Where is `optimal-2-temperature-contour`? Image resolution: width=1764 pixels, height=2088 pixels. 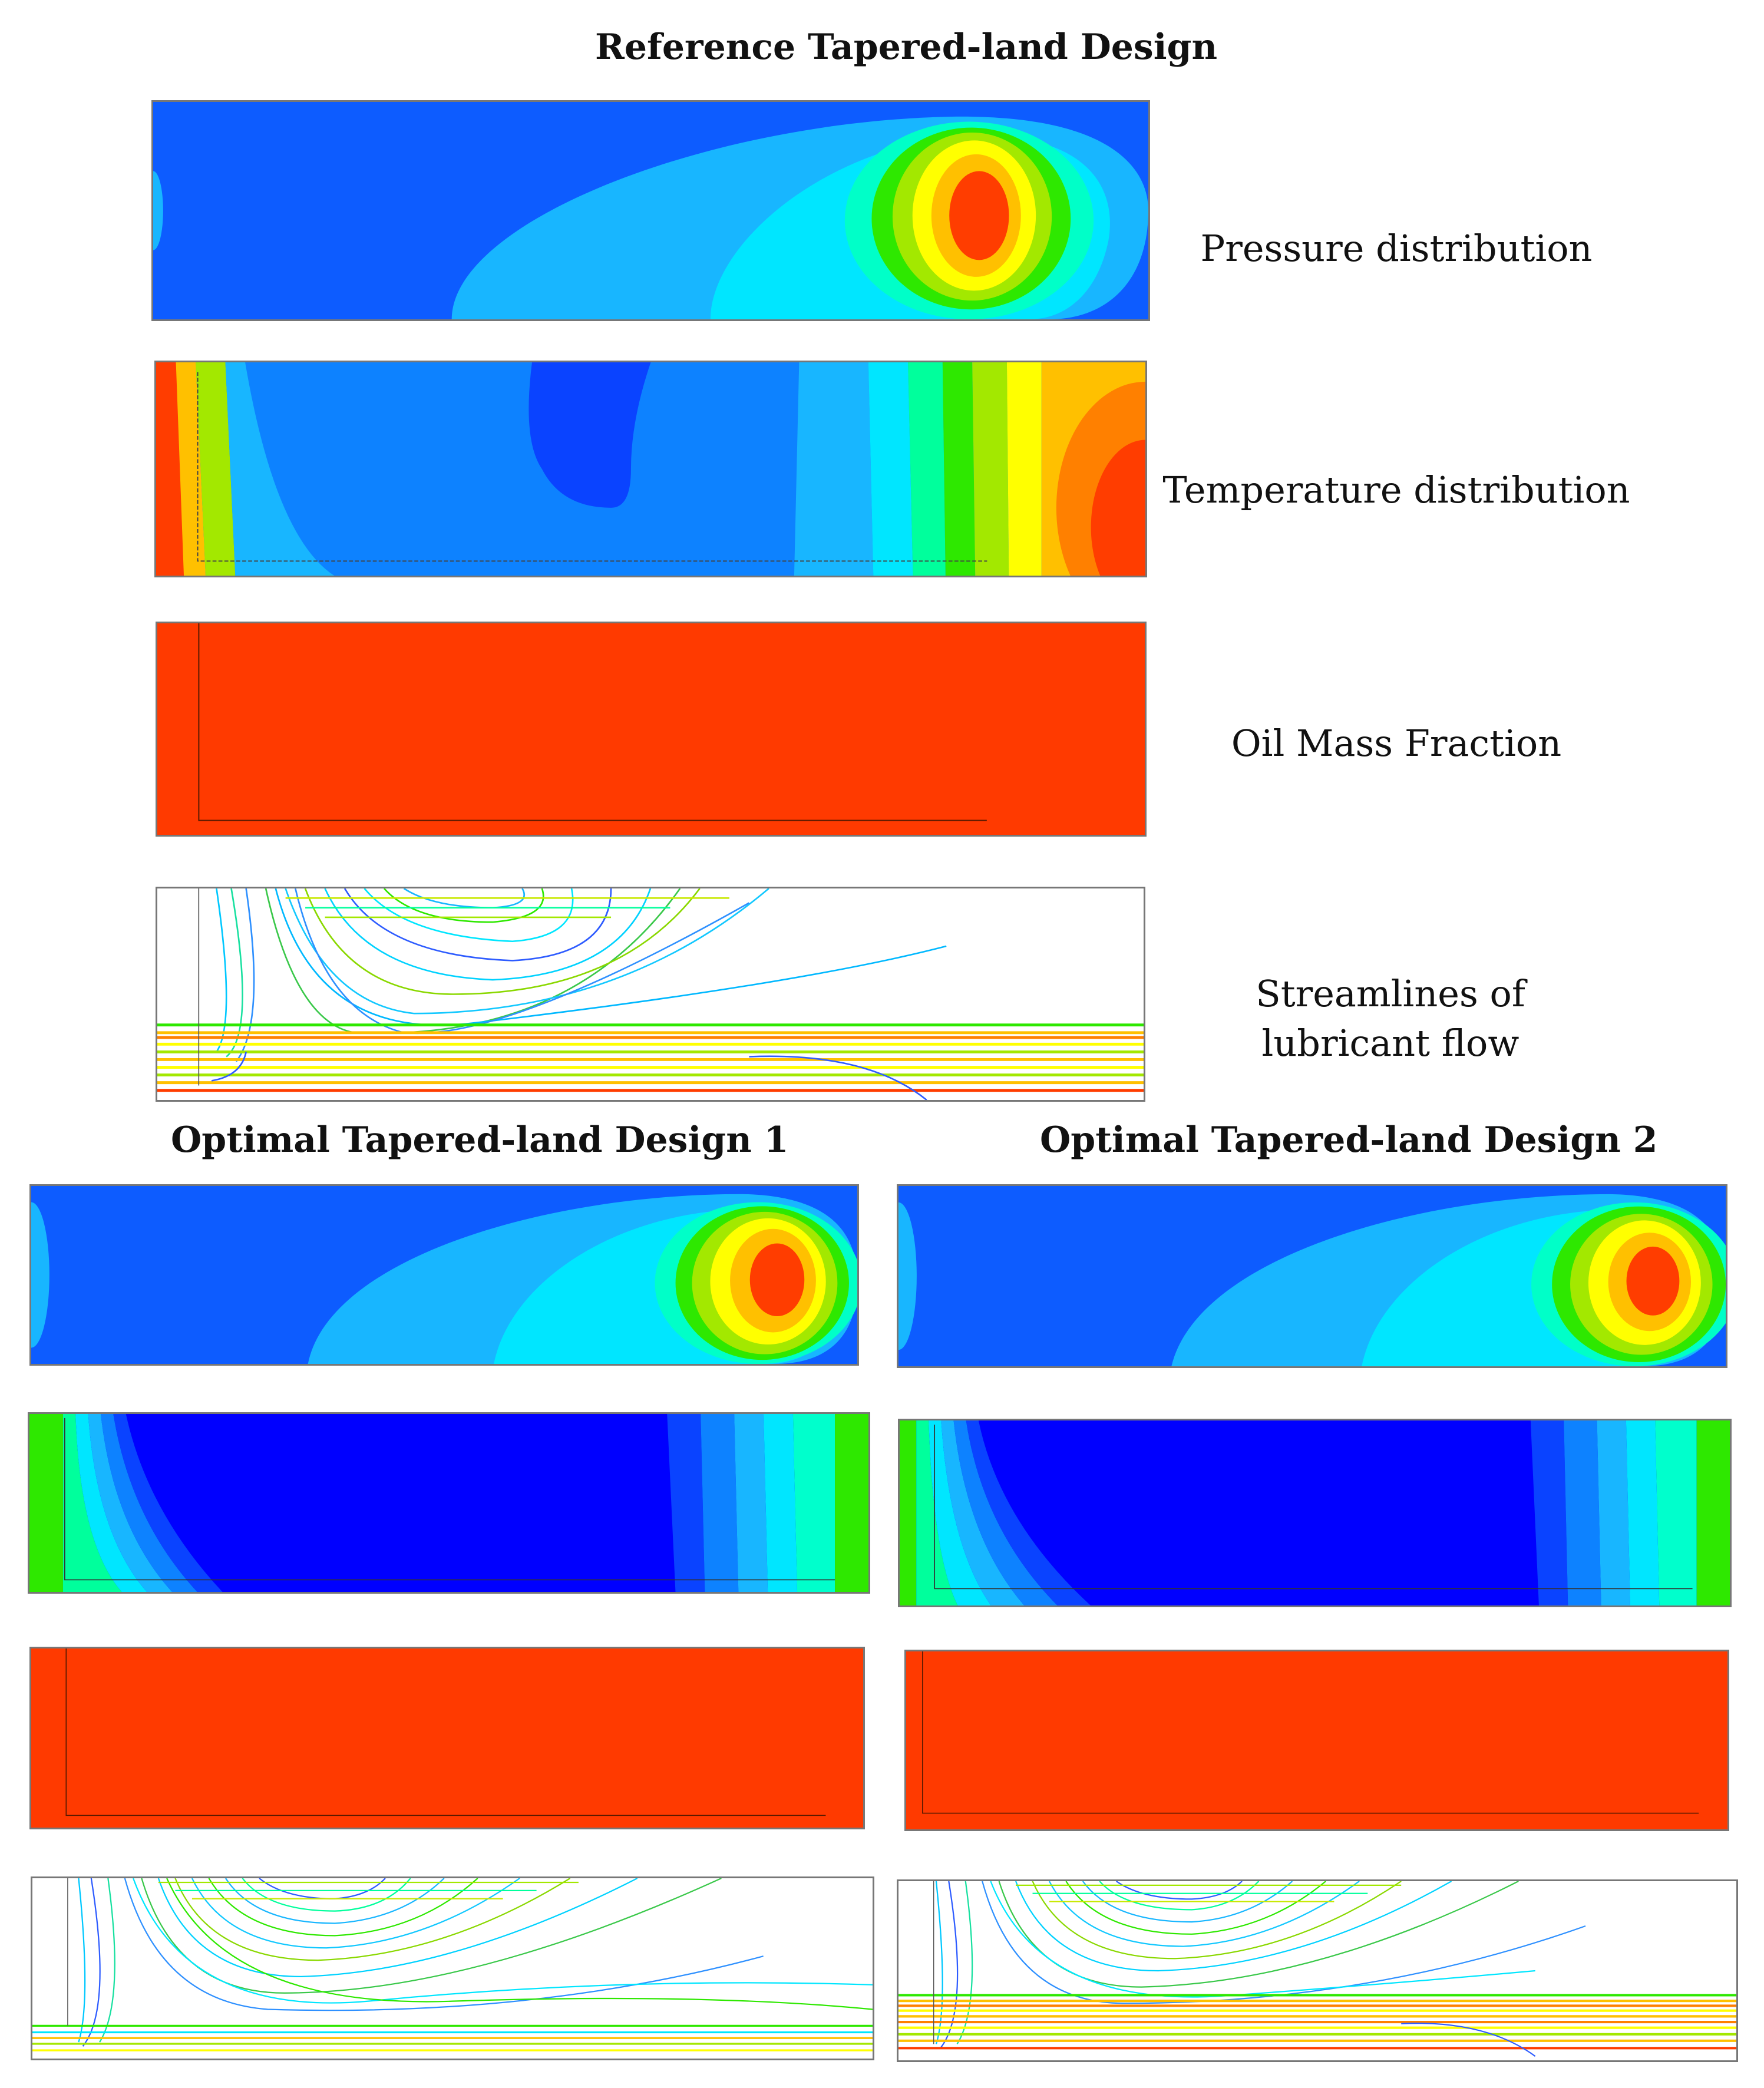 optimal-2-temperature-contour is located at coordinates (1315, 1513).